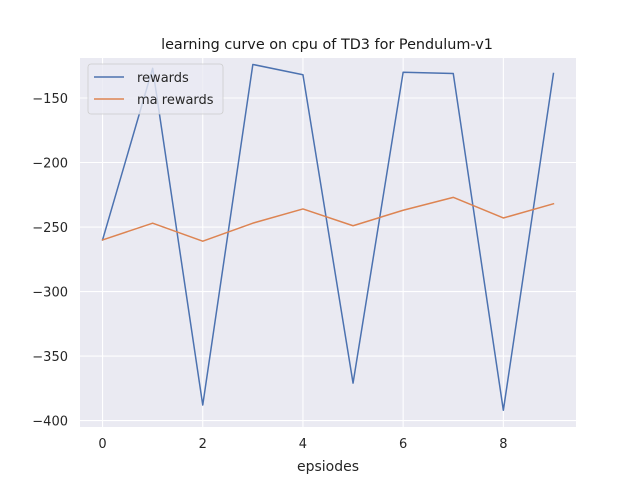 This screenshot has width=640, height=480. What do you see at coordinates (50, 99) in the screenshot?
I see `y-tick-label: −150` at bounding box center [50, 99].